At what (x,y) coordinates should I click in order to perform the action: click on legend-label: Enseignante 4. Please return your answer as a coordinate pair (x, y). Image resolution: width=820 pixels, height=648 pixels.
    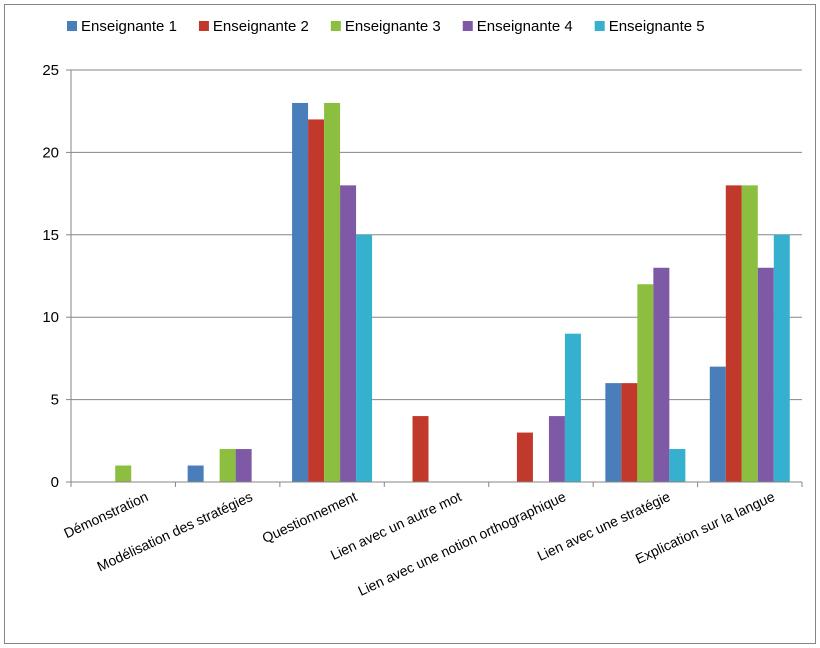
    Looking at the image, I should click on (525, 26).